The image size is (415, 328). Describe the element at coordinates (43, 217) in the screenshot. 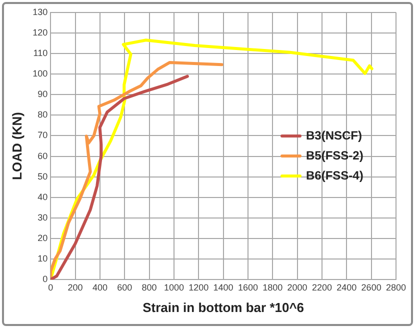

I see `y-tick-label: 30` at that location.